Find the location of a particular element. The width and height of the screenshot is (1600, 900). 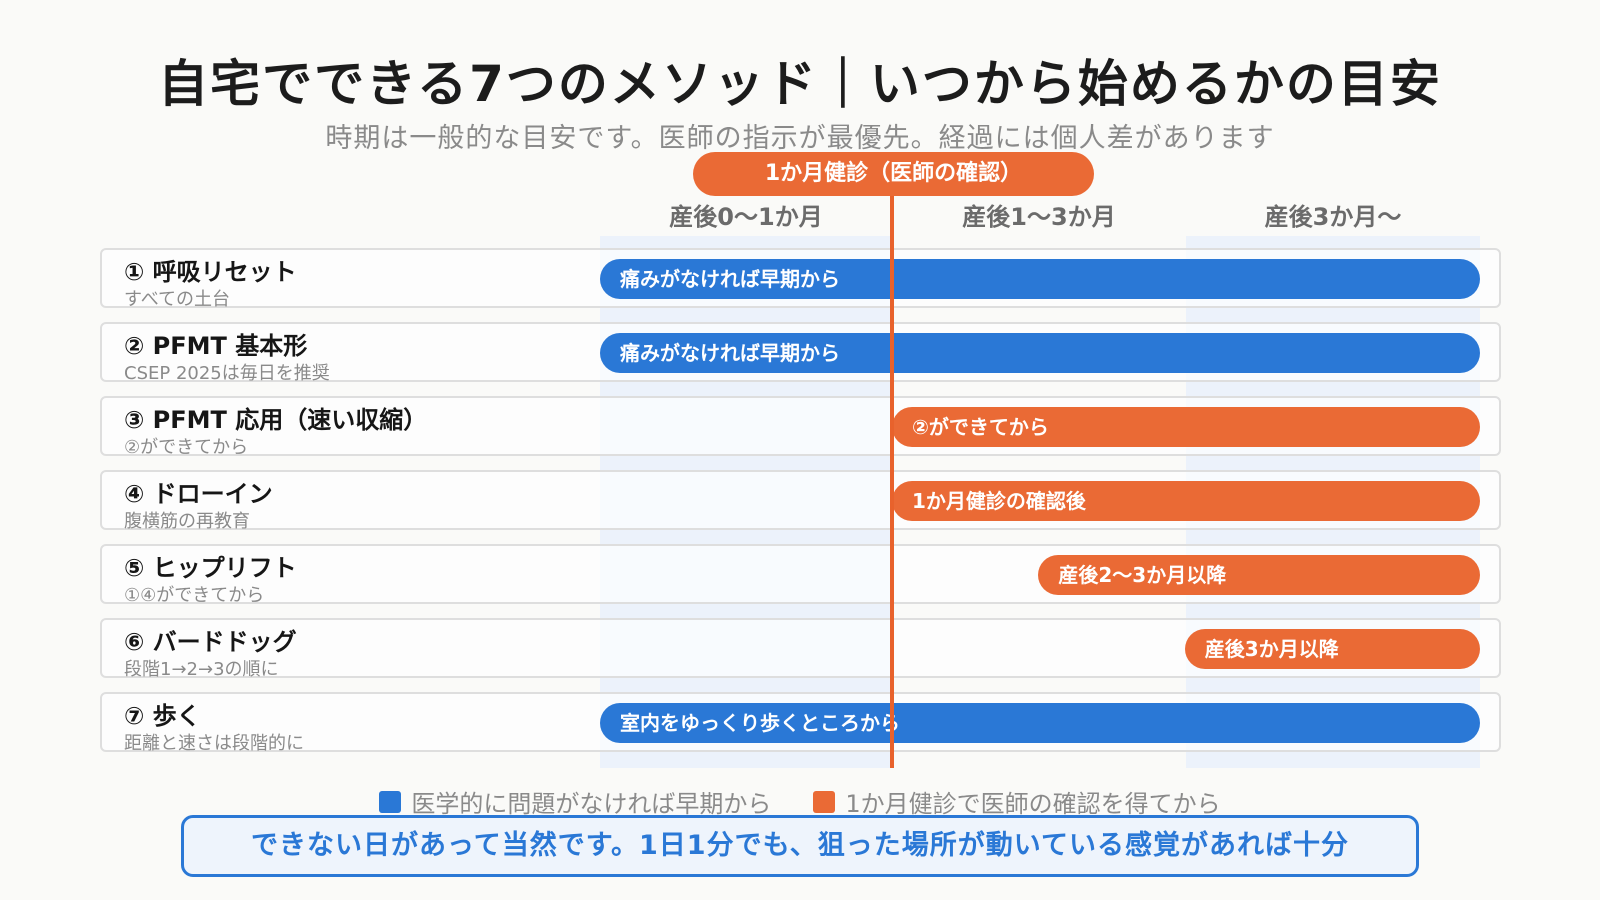

page-subtitle: 時期は一般的な目安です。医師の指示が最優先。経過には個人差があります is located at coordinates (800, 138).